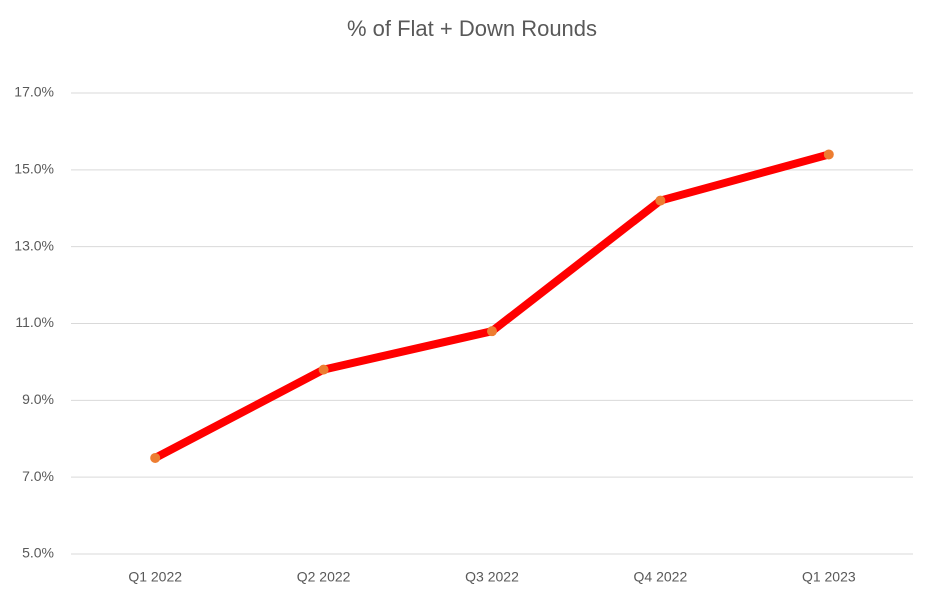 This screenshot has width=944, height=594. Describe the element at coordinates (34, 169) in the screenshot. I see `y-tick-label: 15.0%` at that location.